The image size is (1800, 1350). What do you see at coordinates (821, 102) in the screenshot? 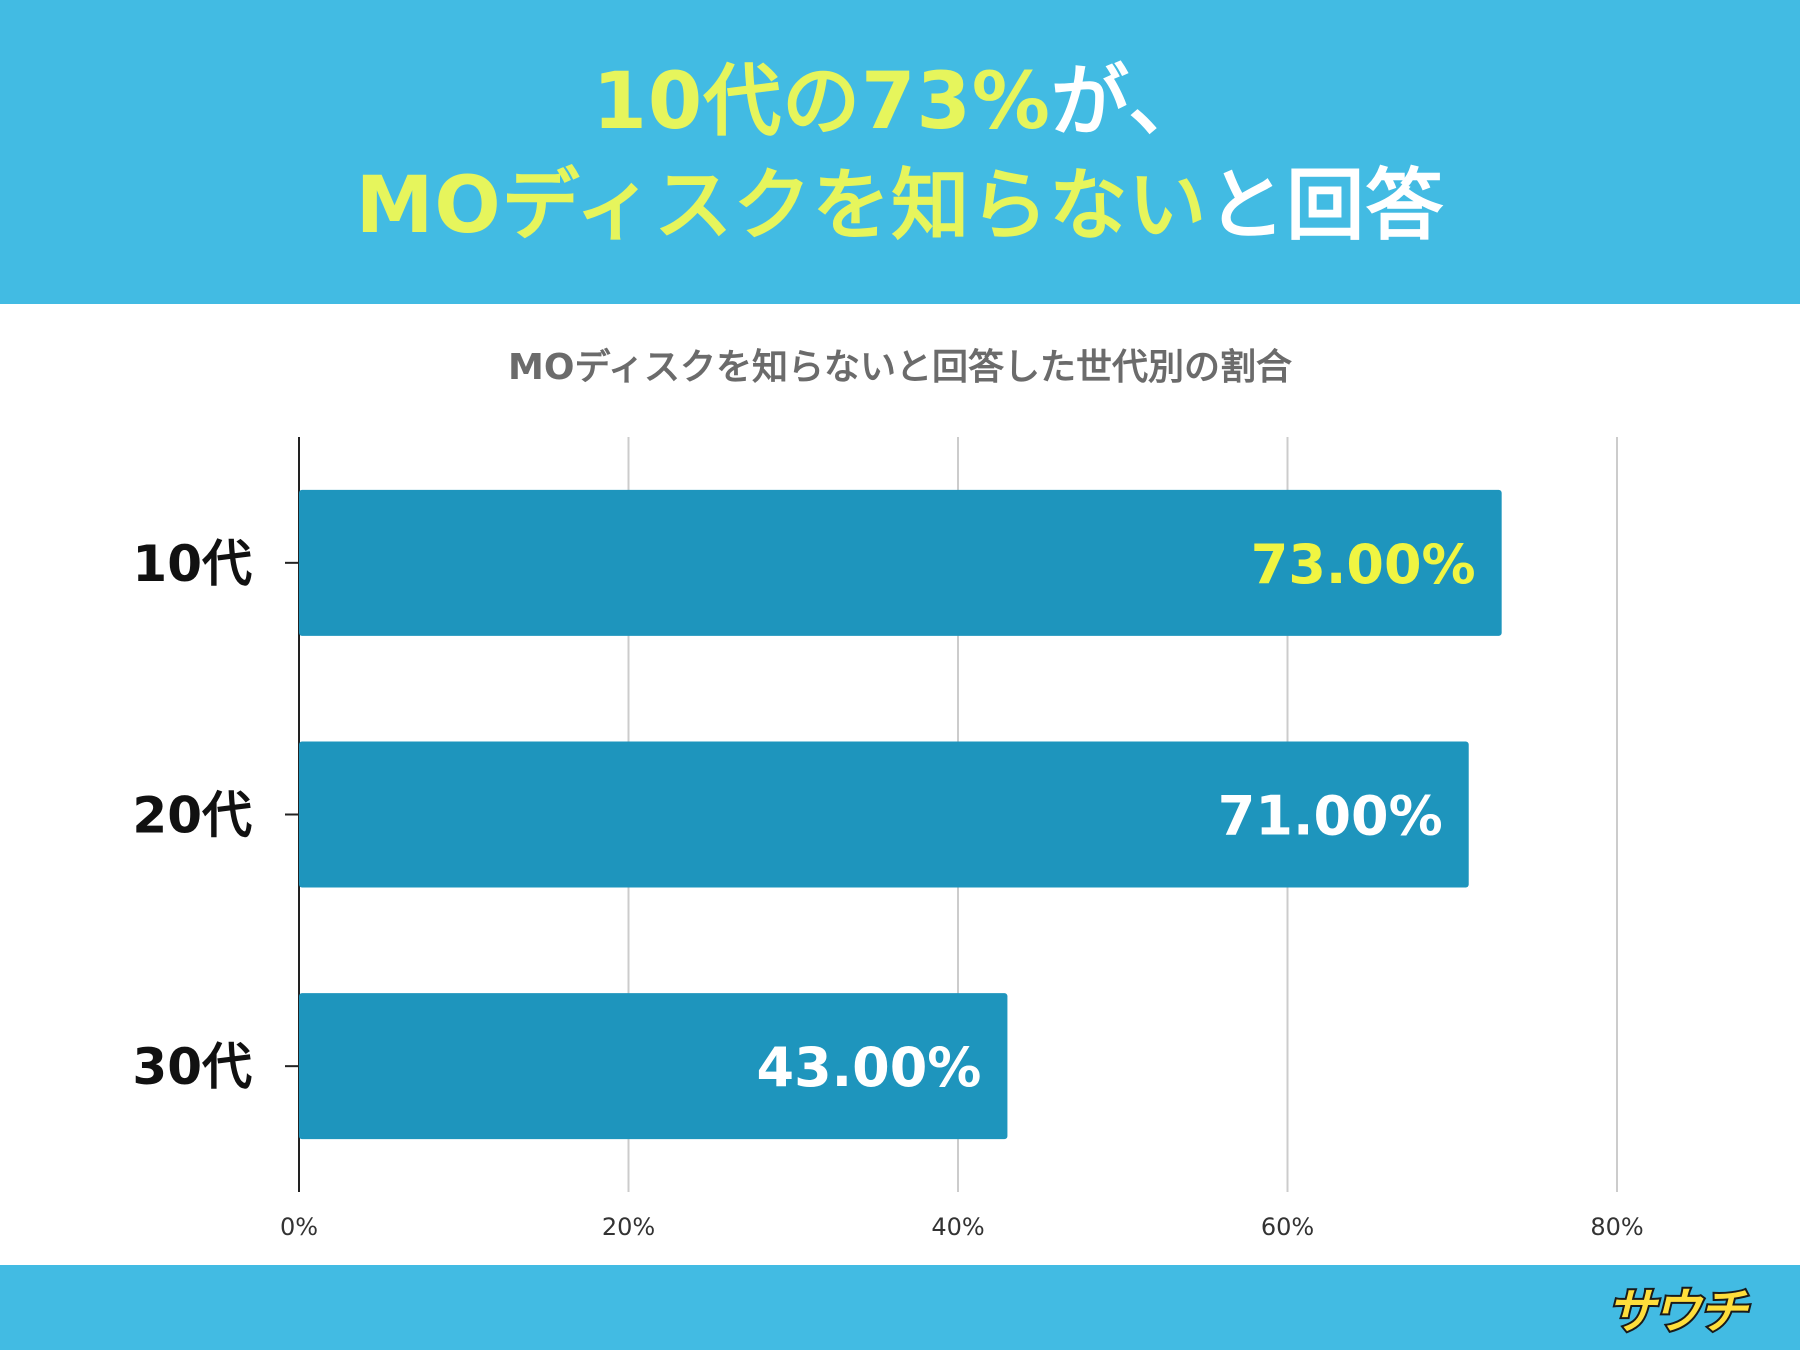
I see `headline-highlight: 10代の73%` at bounding box center [821, 102].